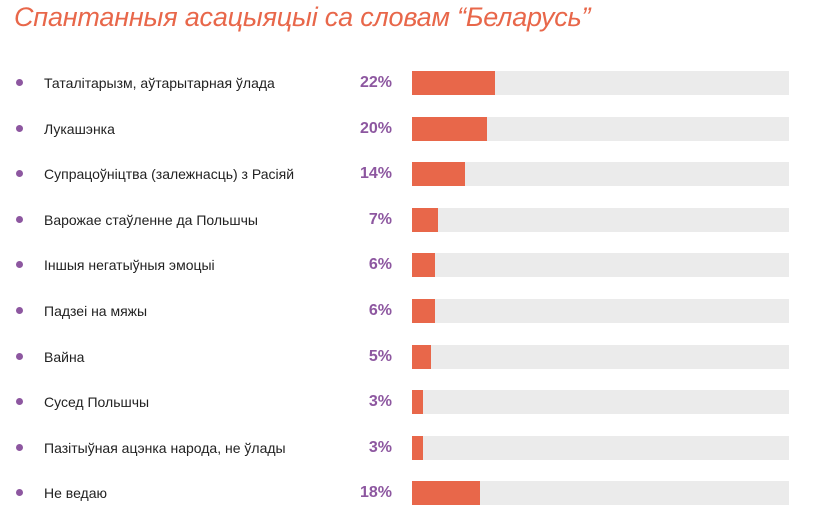 This screenshot has width=816, height=524. What do you see at coordinates (408, 265) in the screenshot?
I see `chart-row: Іншыя негатыўныя эмоцыі 6%` at bounding box center [408, 265].